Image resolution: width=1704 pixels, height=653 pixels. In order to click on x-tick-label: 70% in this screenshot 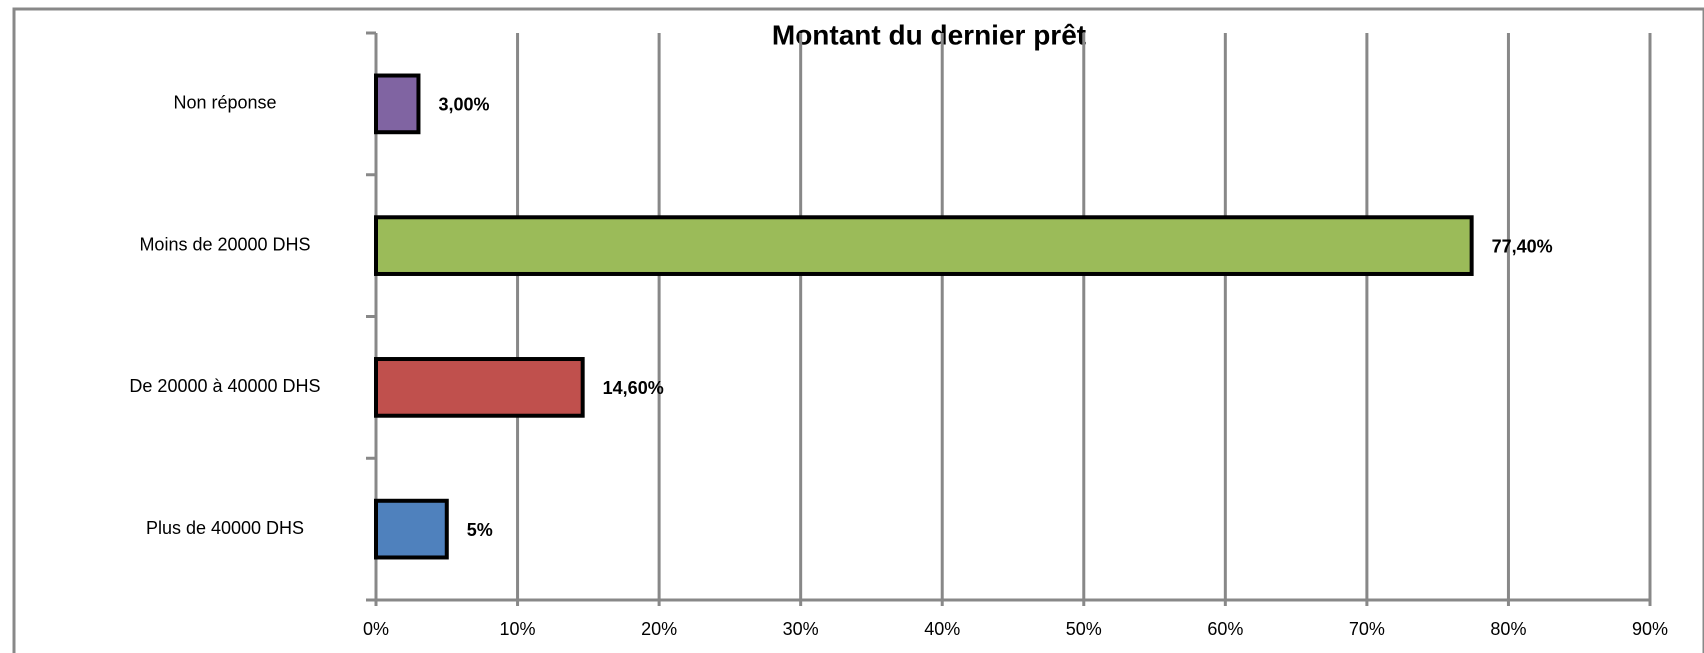, I will do `click(1367, 629)`.